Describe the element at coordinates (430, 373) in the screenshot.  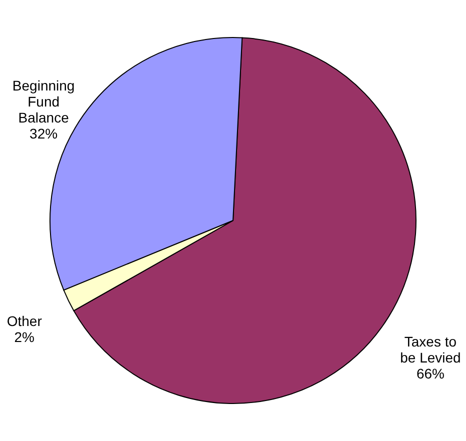
I see `data-label: 66%` at that location.